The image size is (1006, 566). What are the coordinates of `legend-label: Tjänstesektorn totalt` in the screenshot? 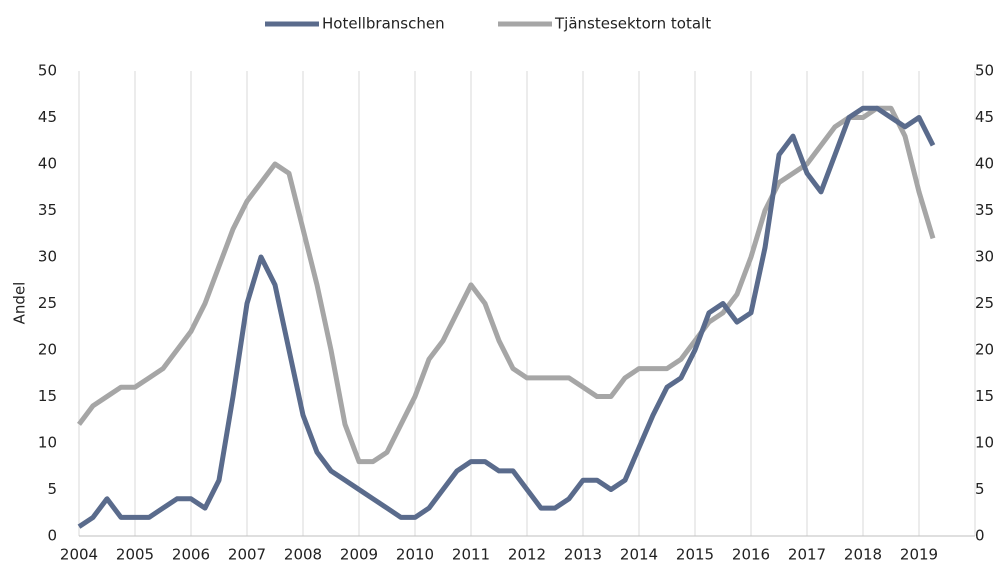 It's located at (632, 24).